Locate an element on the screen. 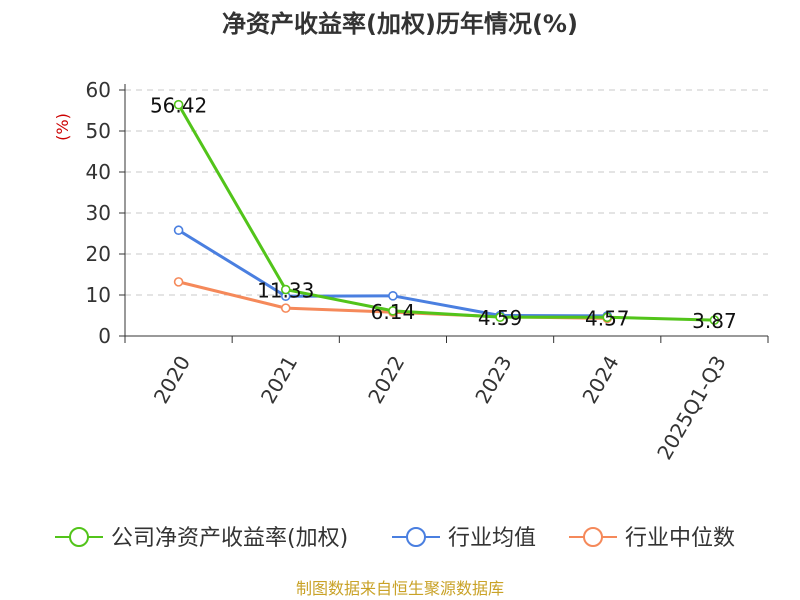 The image size is (800, 600). y-tick-label-40: 40 is located at coordinates (98, 172).